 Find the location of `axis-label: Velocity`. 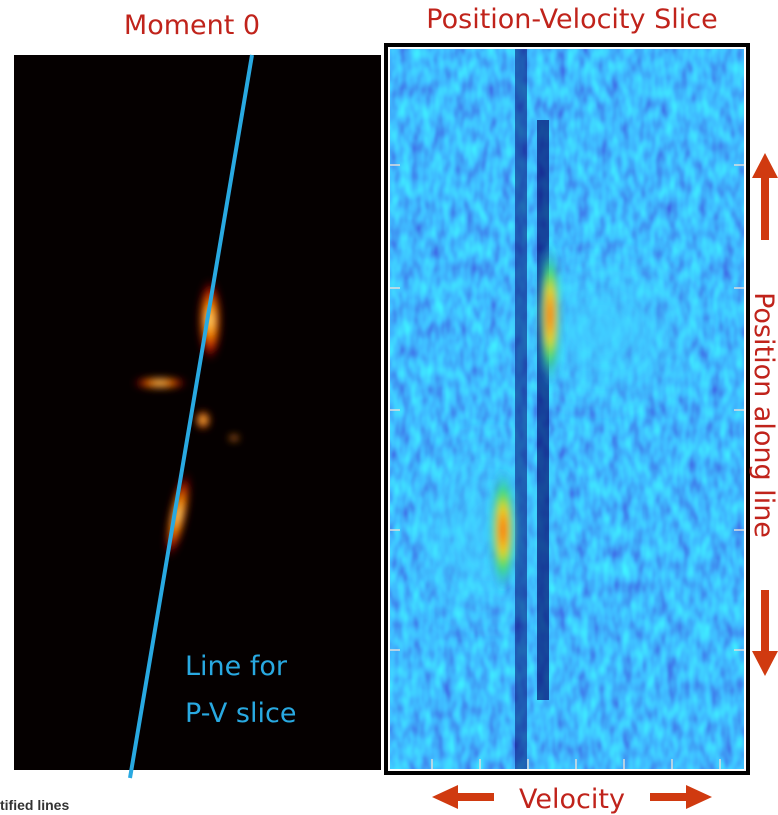

axis-label: Velocity is located at coordinates (572, 799).